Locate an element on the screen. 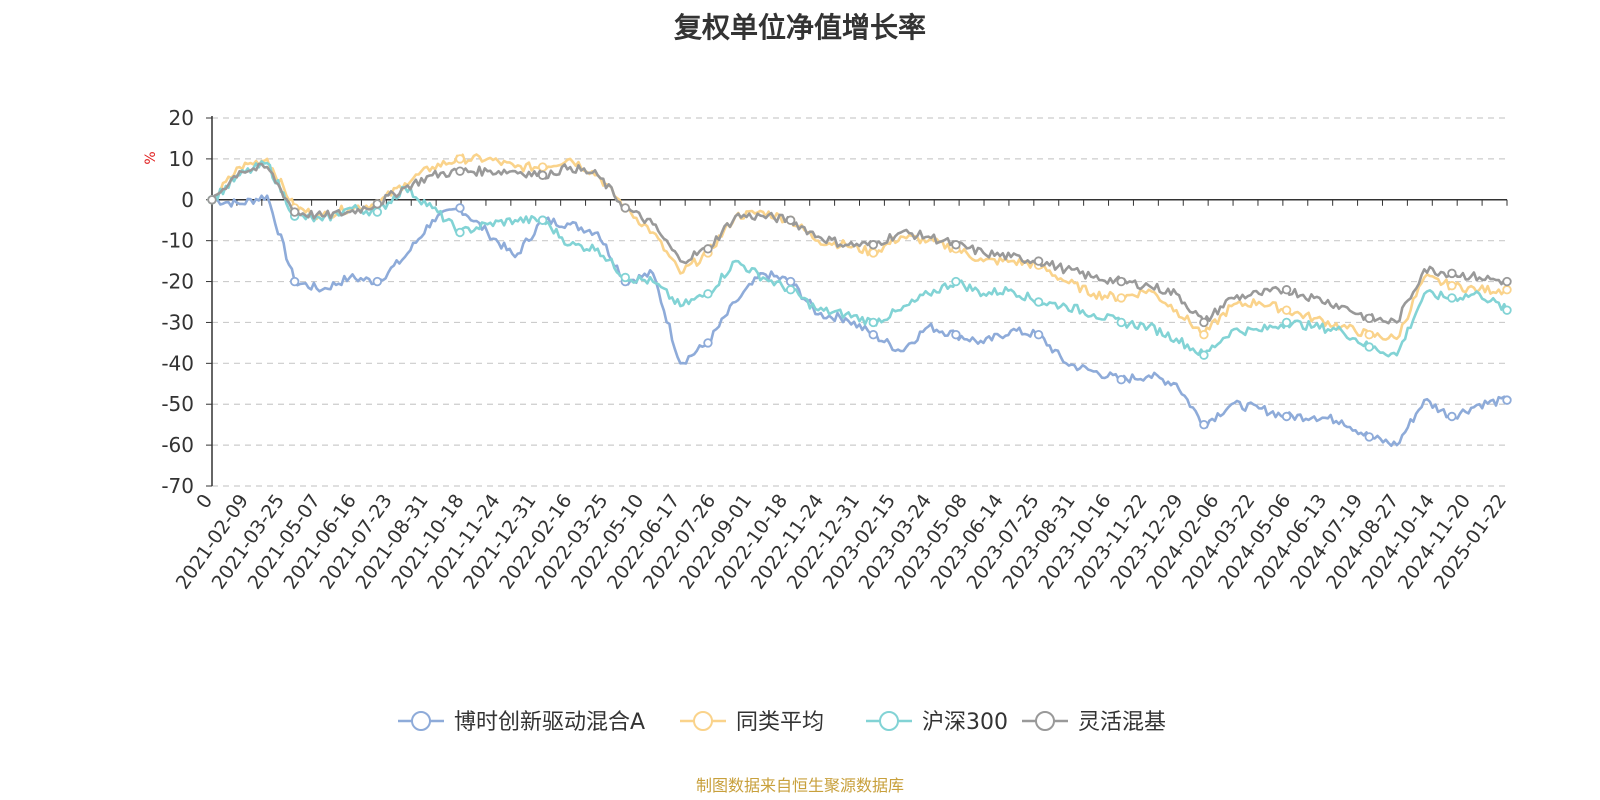  y-axis-unit-label: % is located at coordinates (151, 157).